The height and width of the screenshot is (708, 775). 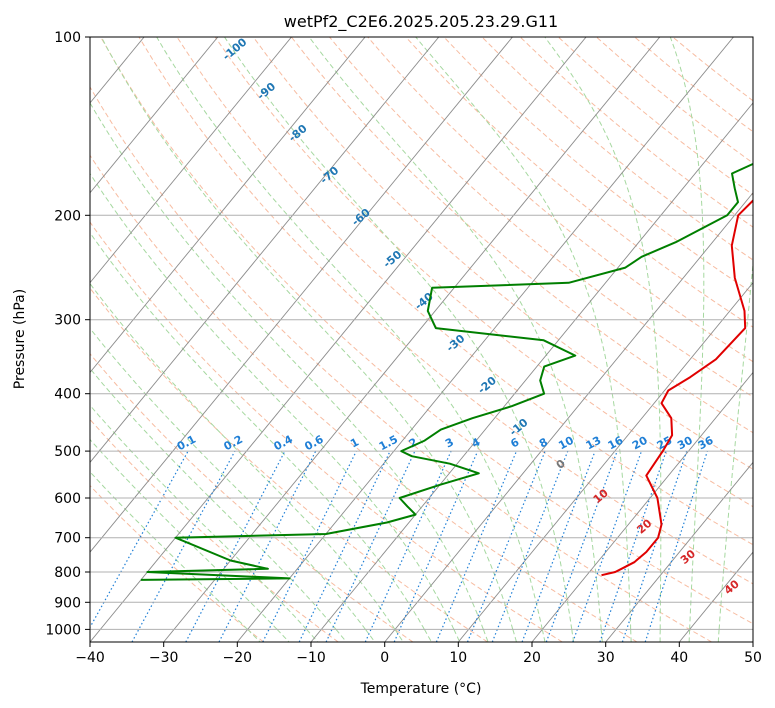 What do you see at coordinates (421, 689) in the screenshot?
I see `x-axis-label: Temperature (°C)` at bounding box center [421, 689].